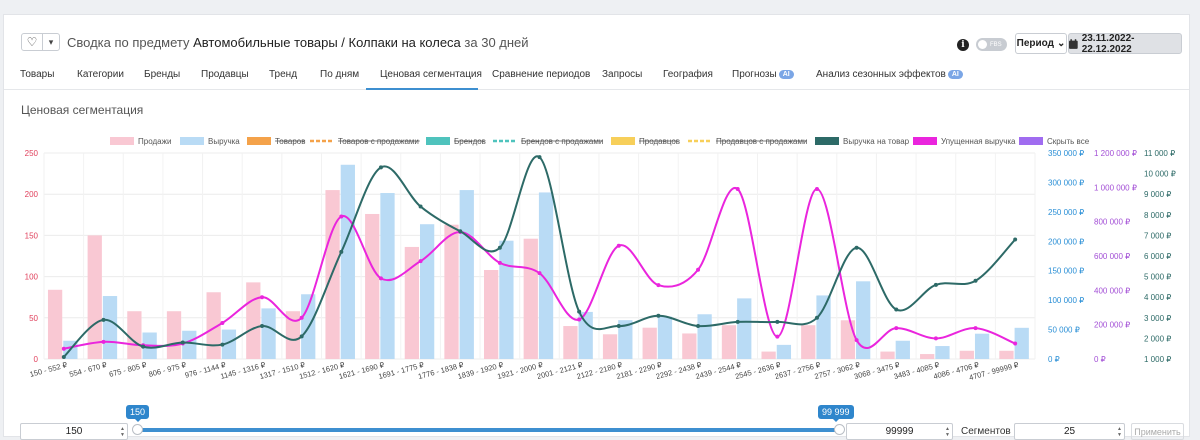 The image size is (1200, 440). What do you see at coordinates (1125, 44) in the screenshot?
I see `date-range-button: 23.11.2022-22.12.2022` at bounding box center [1125, 44].